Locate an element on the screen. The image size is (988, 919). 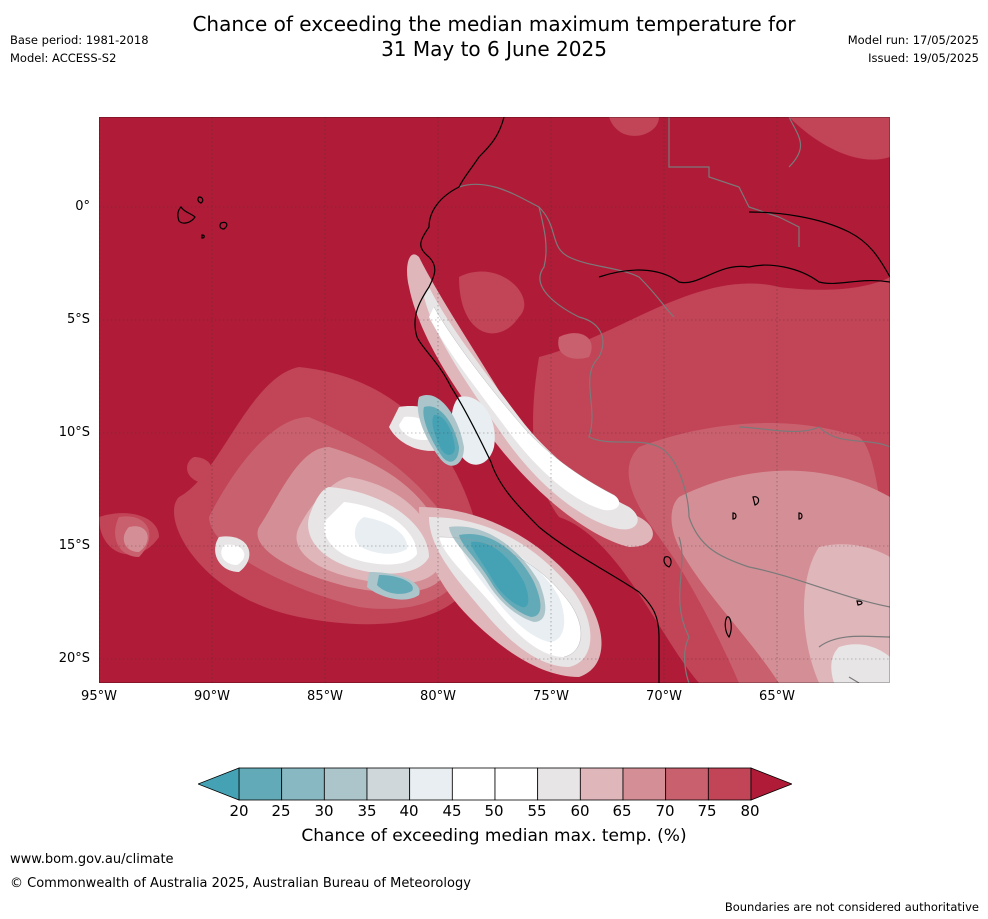
colorbar-tick-30: 30 is located at coordinates (324, 811).